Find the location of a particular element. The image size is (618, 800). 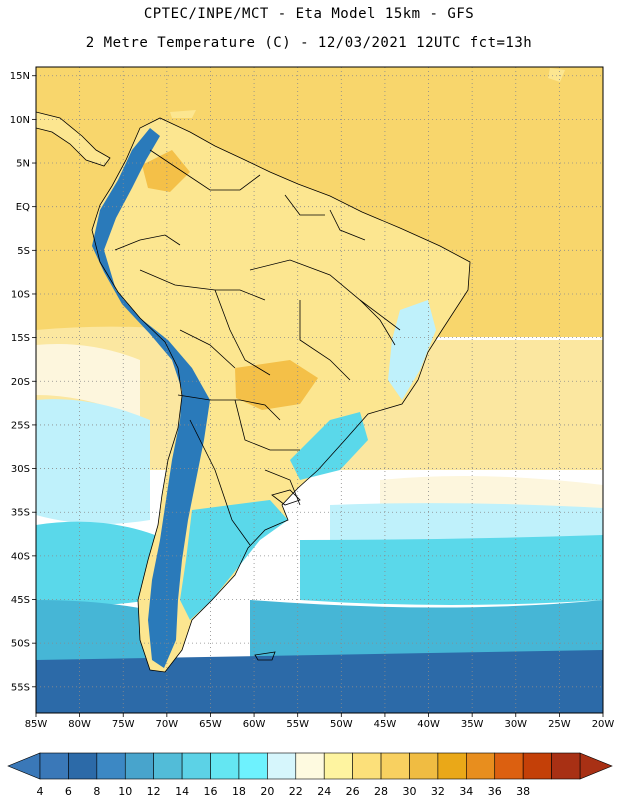

colorbar-label: 18 is located at coordinates (239, 791).